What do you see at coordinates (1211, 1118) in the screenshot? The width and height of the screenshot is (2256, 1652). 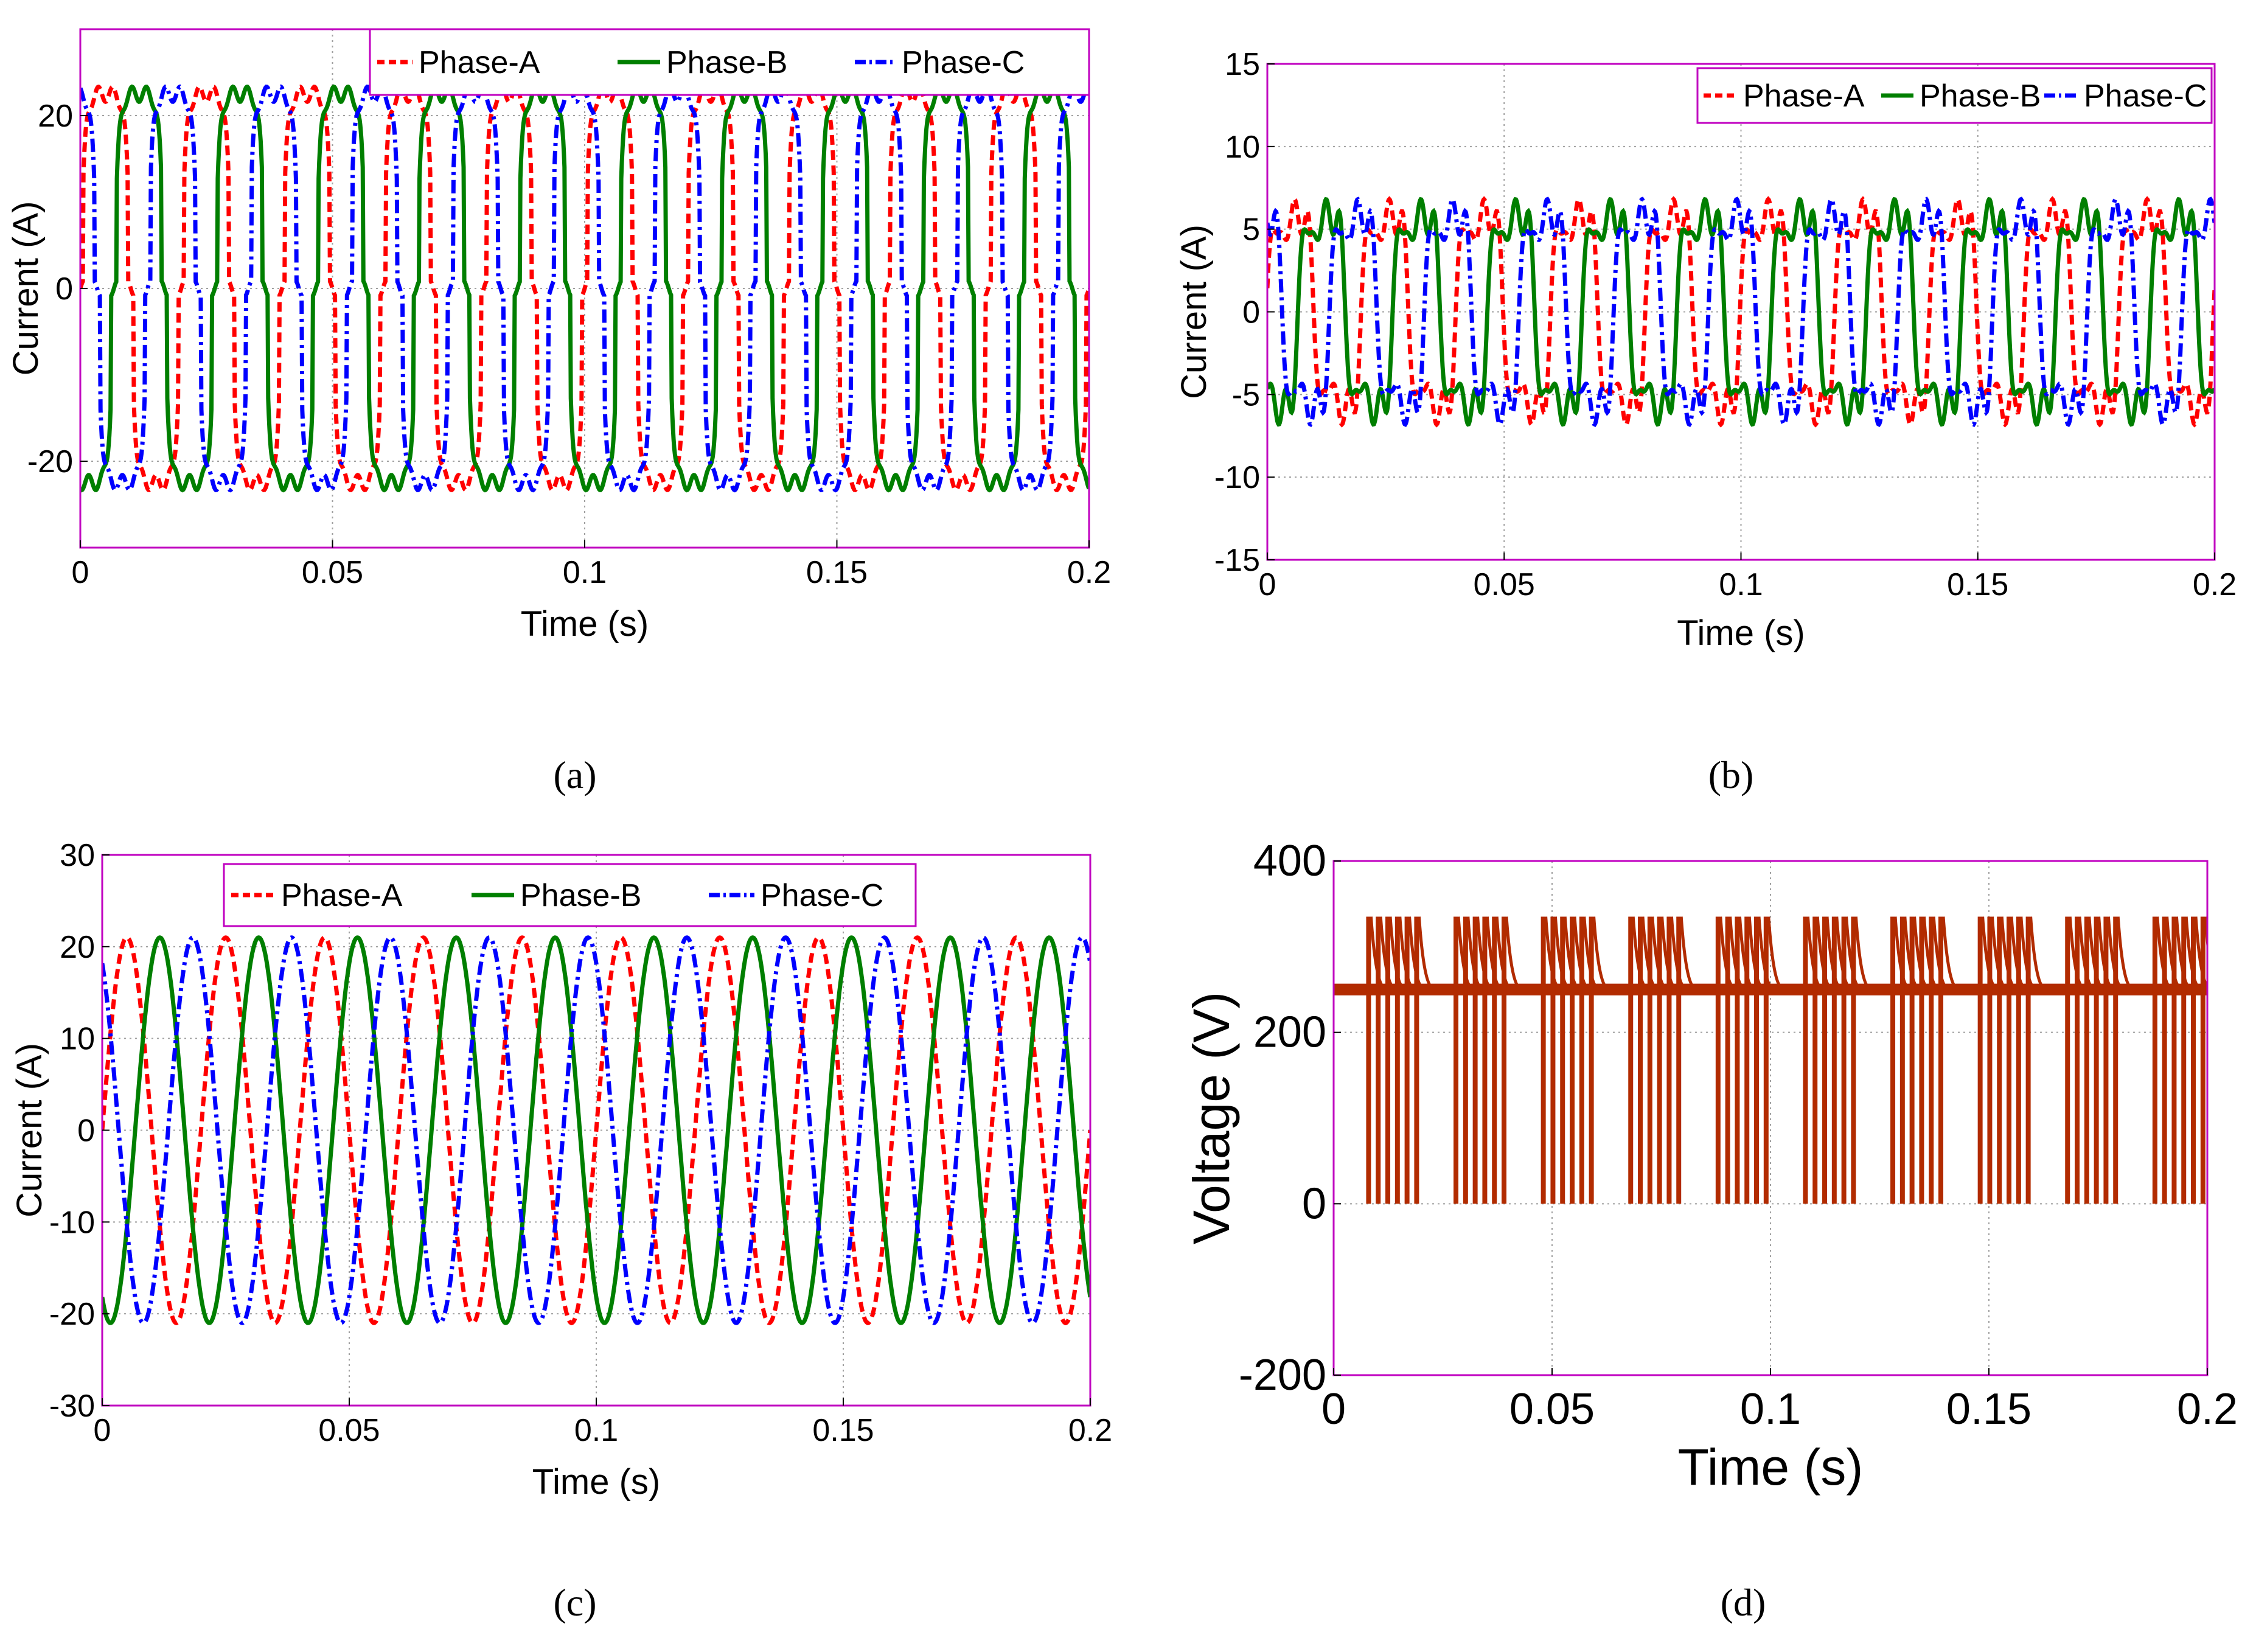 I see `y-axis-label: Voltage (V)` at bounding box center [1211, 1118].